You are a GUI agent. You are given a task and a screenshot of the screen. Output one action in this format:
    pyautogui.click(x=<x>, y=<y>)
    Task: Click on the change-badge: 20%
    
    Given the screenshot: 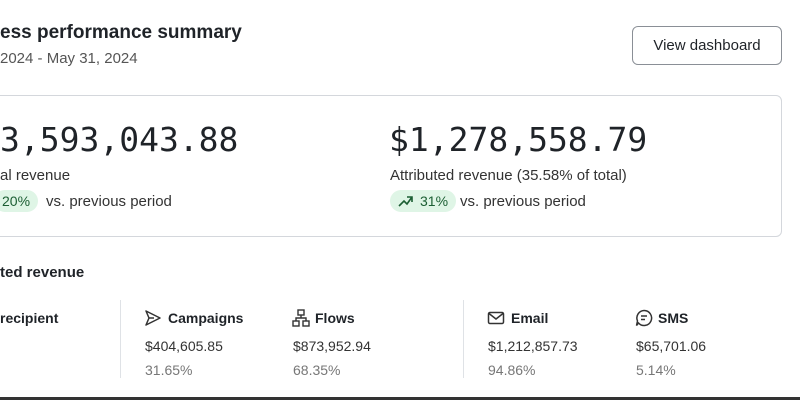 What is the action you would take?
    pyautogui.click(x=19, y=201)
    